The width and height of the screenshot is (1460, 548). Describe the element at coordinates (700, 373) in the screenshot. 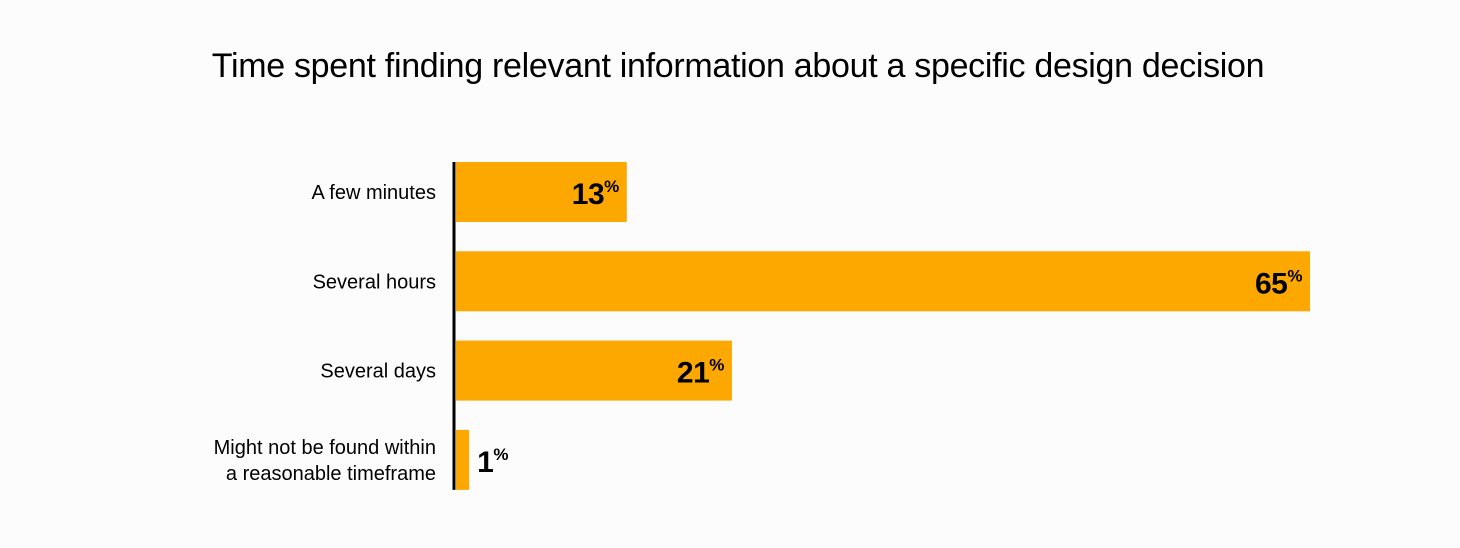

I see `value-label-3: 21%` at that location.